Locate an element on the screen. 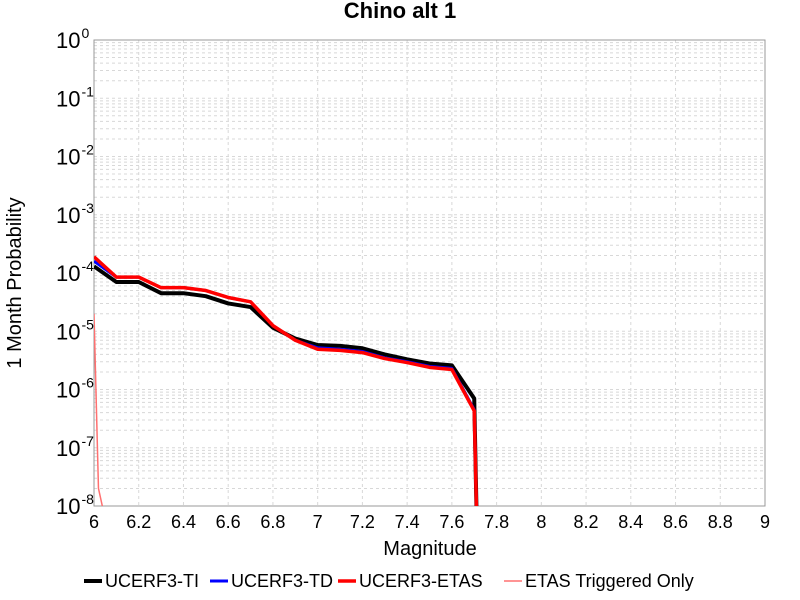 This screenshot has width=800, height=600. x-tick-label: 8.6 is located at coordinates (675, 522).